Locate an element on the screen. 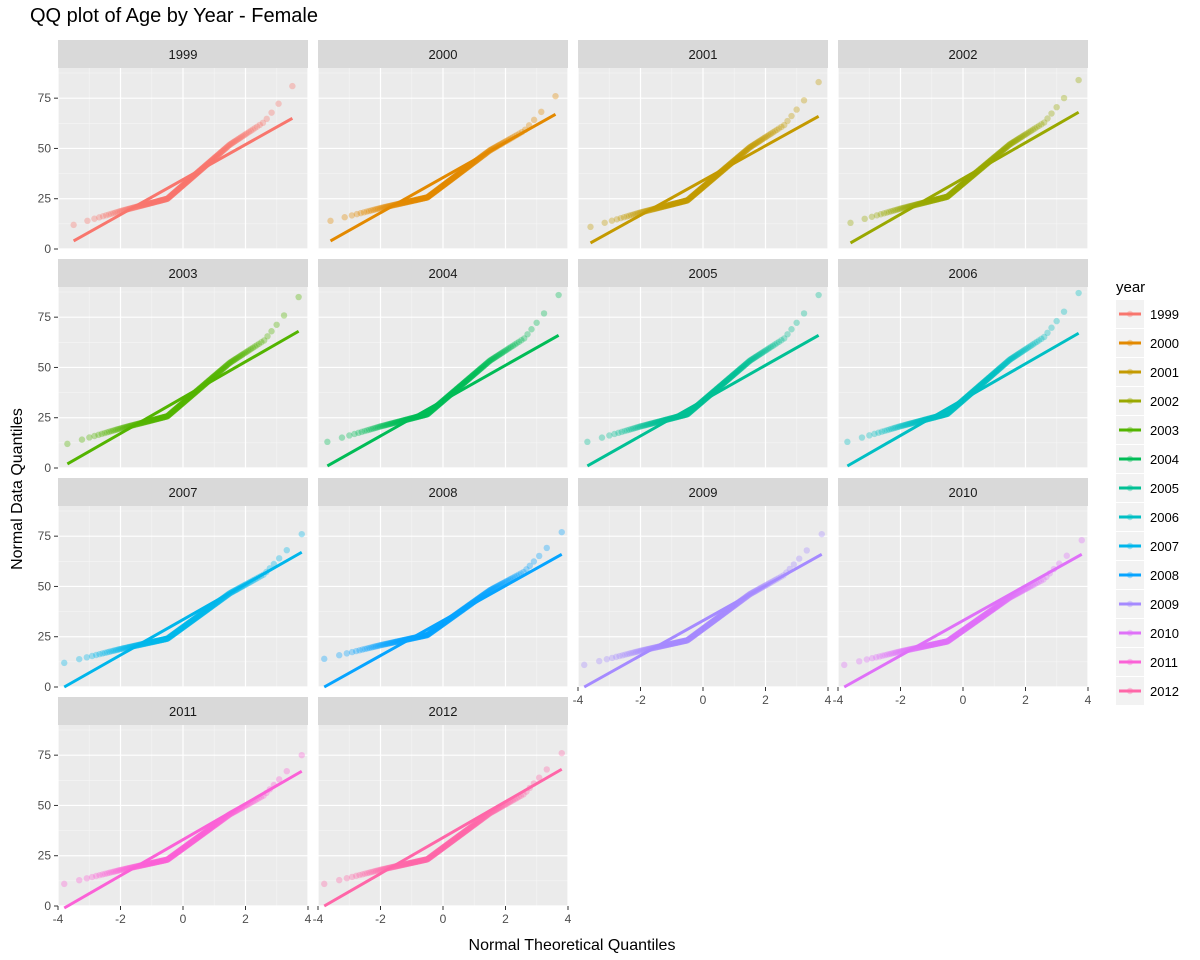  legend-label: 1999 is located at coordinates (1164, 314).